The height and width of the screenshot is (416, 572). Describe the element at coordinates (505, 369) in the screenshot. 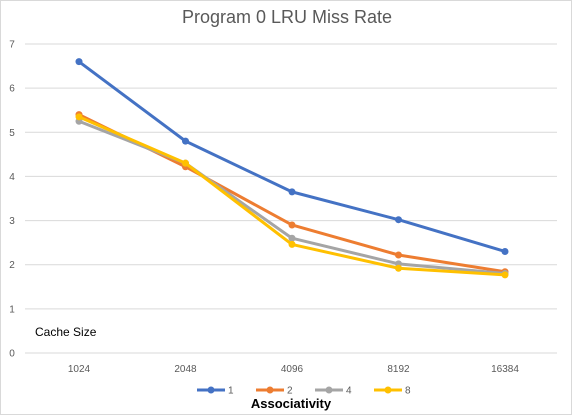

I see `x-tick-label-16384: 16384` at that location.